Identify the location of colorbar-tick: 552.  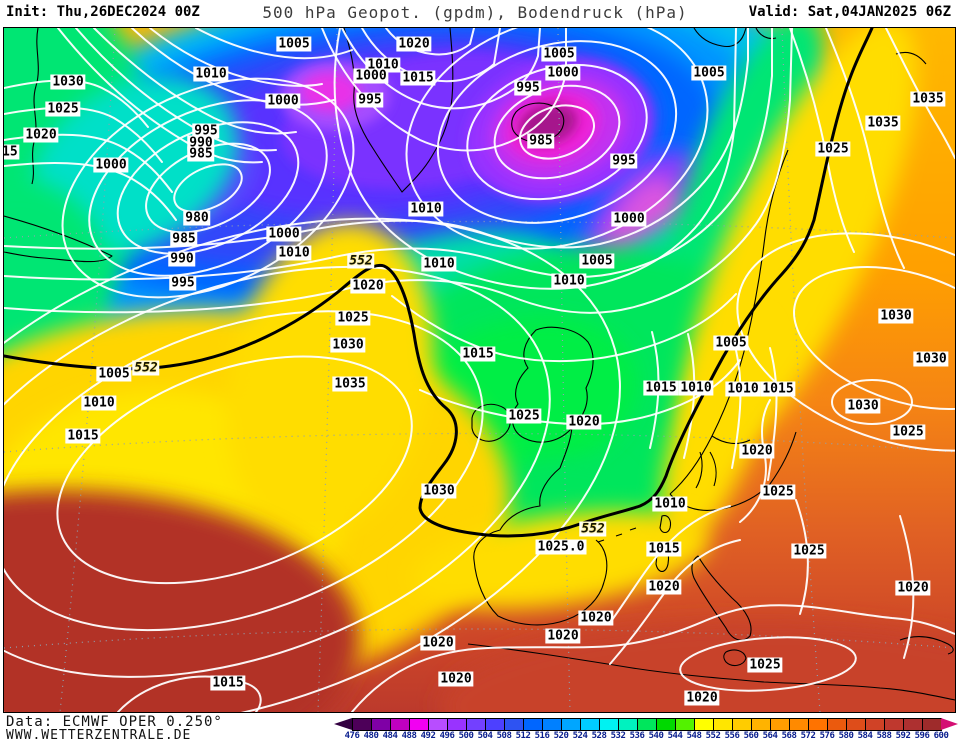
(713, 736).